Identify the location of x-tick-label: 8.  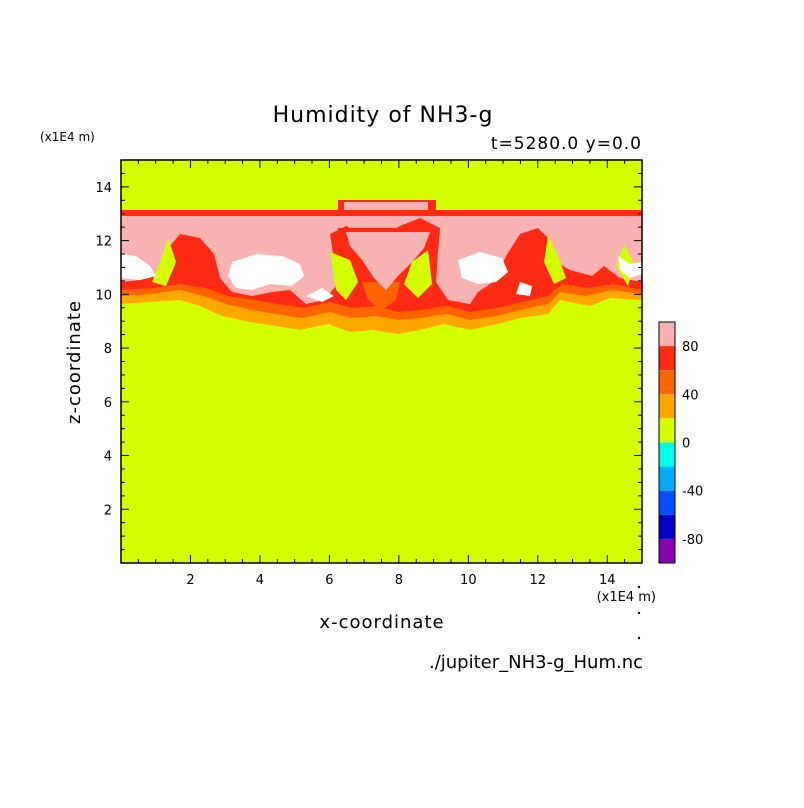
(399, 580).